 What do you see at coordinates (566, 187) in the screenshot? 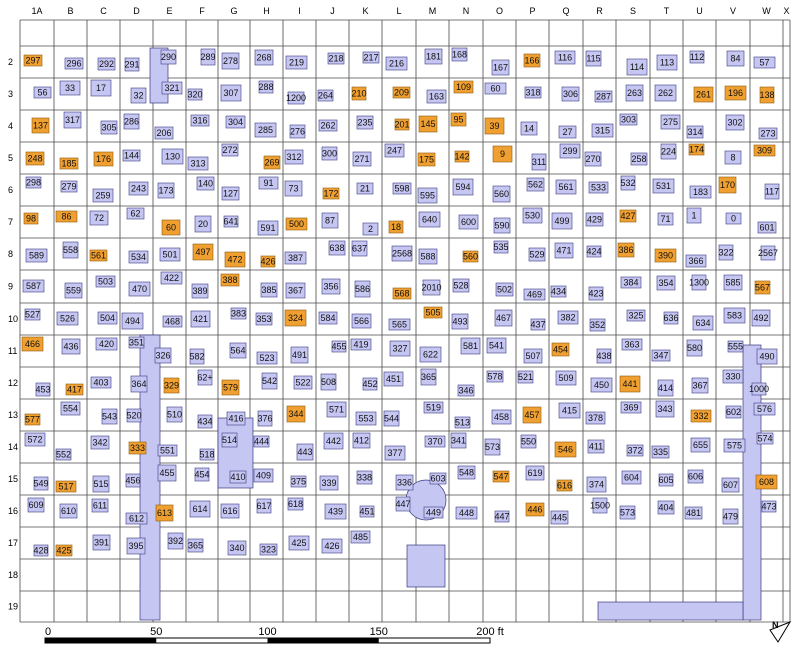
I see `lot-561: 561` at bounding box center [566, 187].